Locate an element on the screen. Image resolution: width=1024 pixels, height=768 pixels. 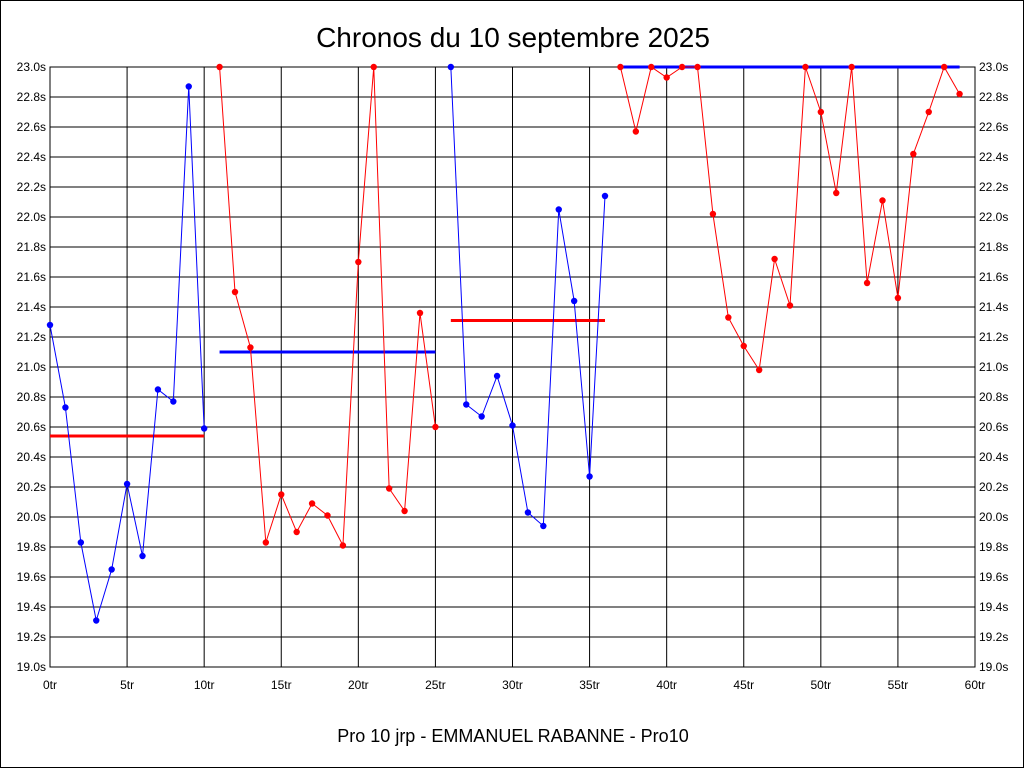
y-tick-label-right: 21.2s is located at coordinates (993, 337).